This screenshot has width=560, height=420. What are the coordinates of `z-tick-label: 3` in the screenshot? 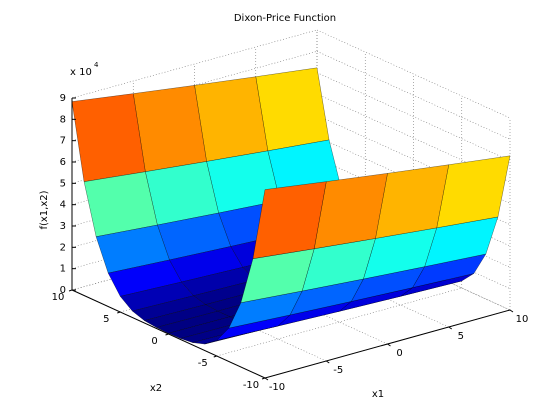 It's located at (63, 226).